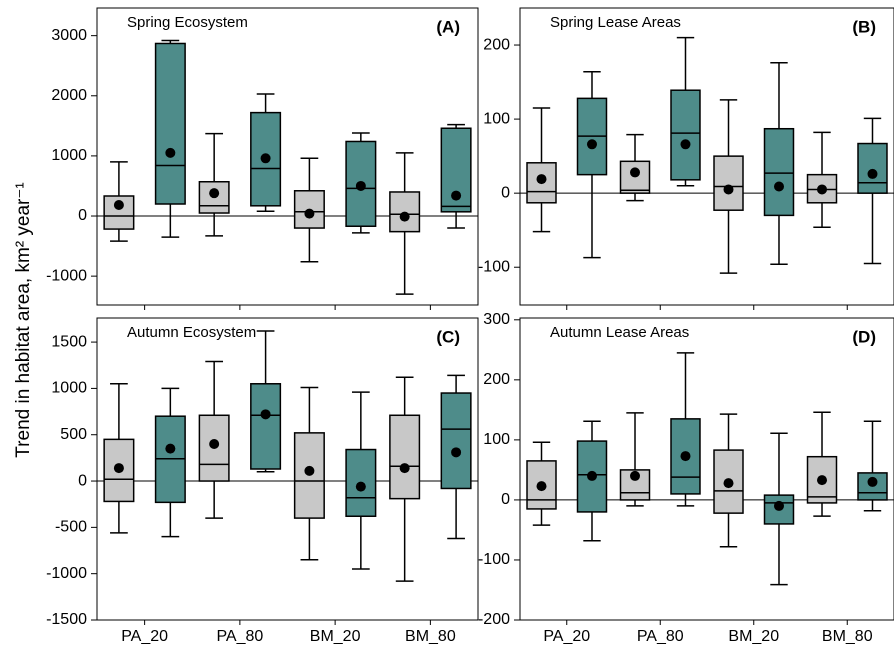 This screenshot has width=894, height=649. What do you see at coordinates (496, 319) in the screenshot?
I see `y-tick-label: 300` at bounding box center [496, 319].